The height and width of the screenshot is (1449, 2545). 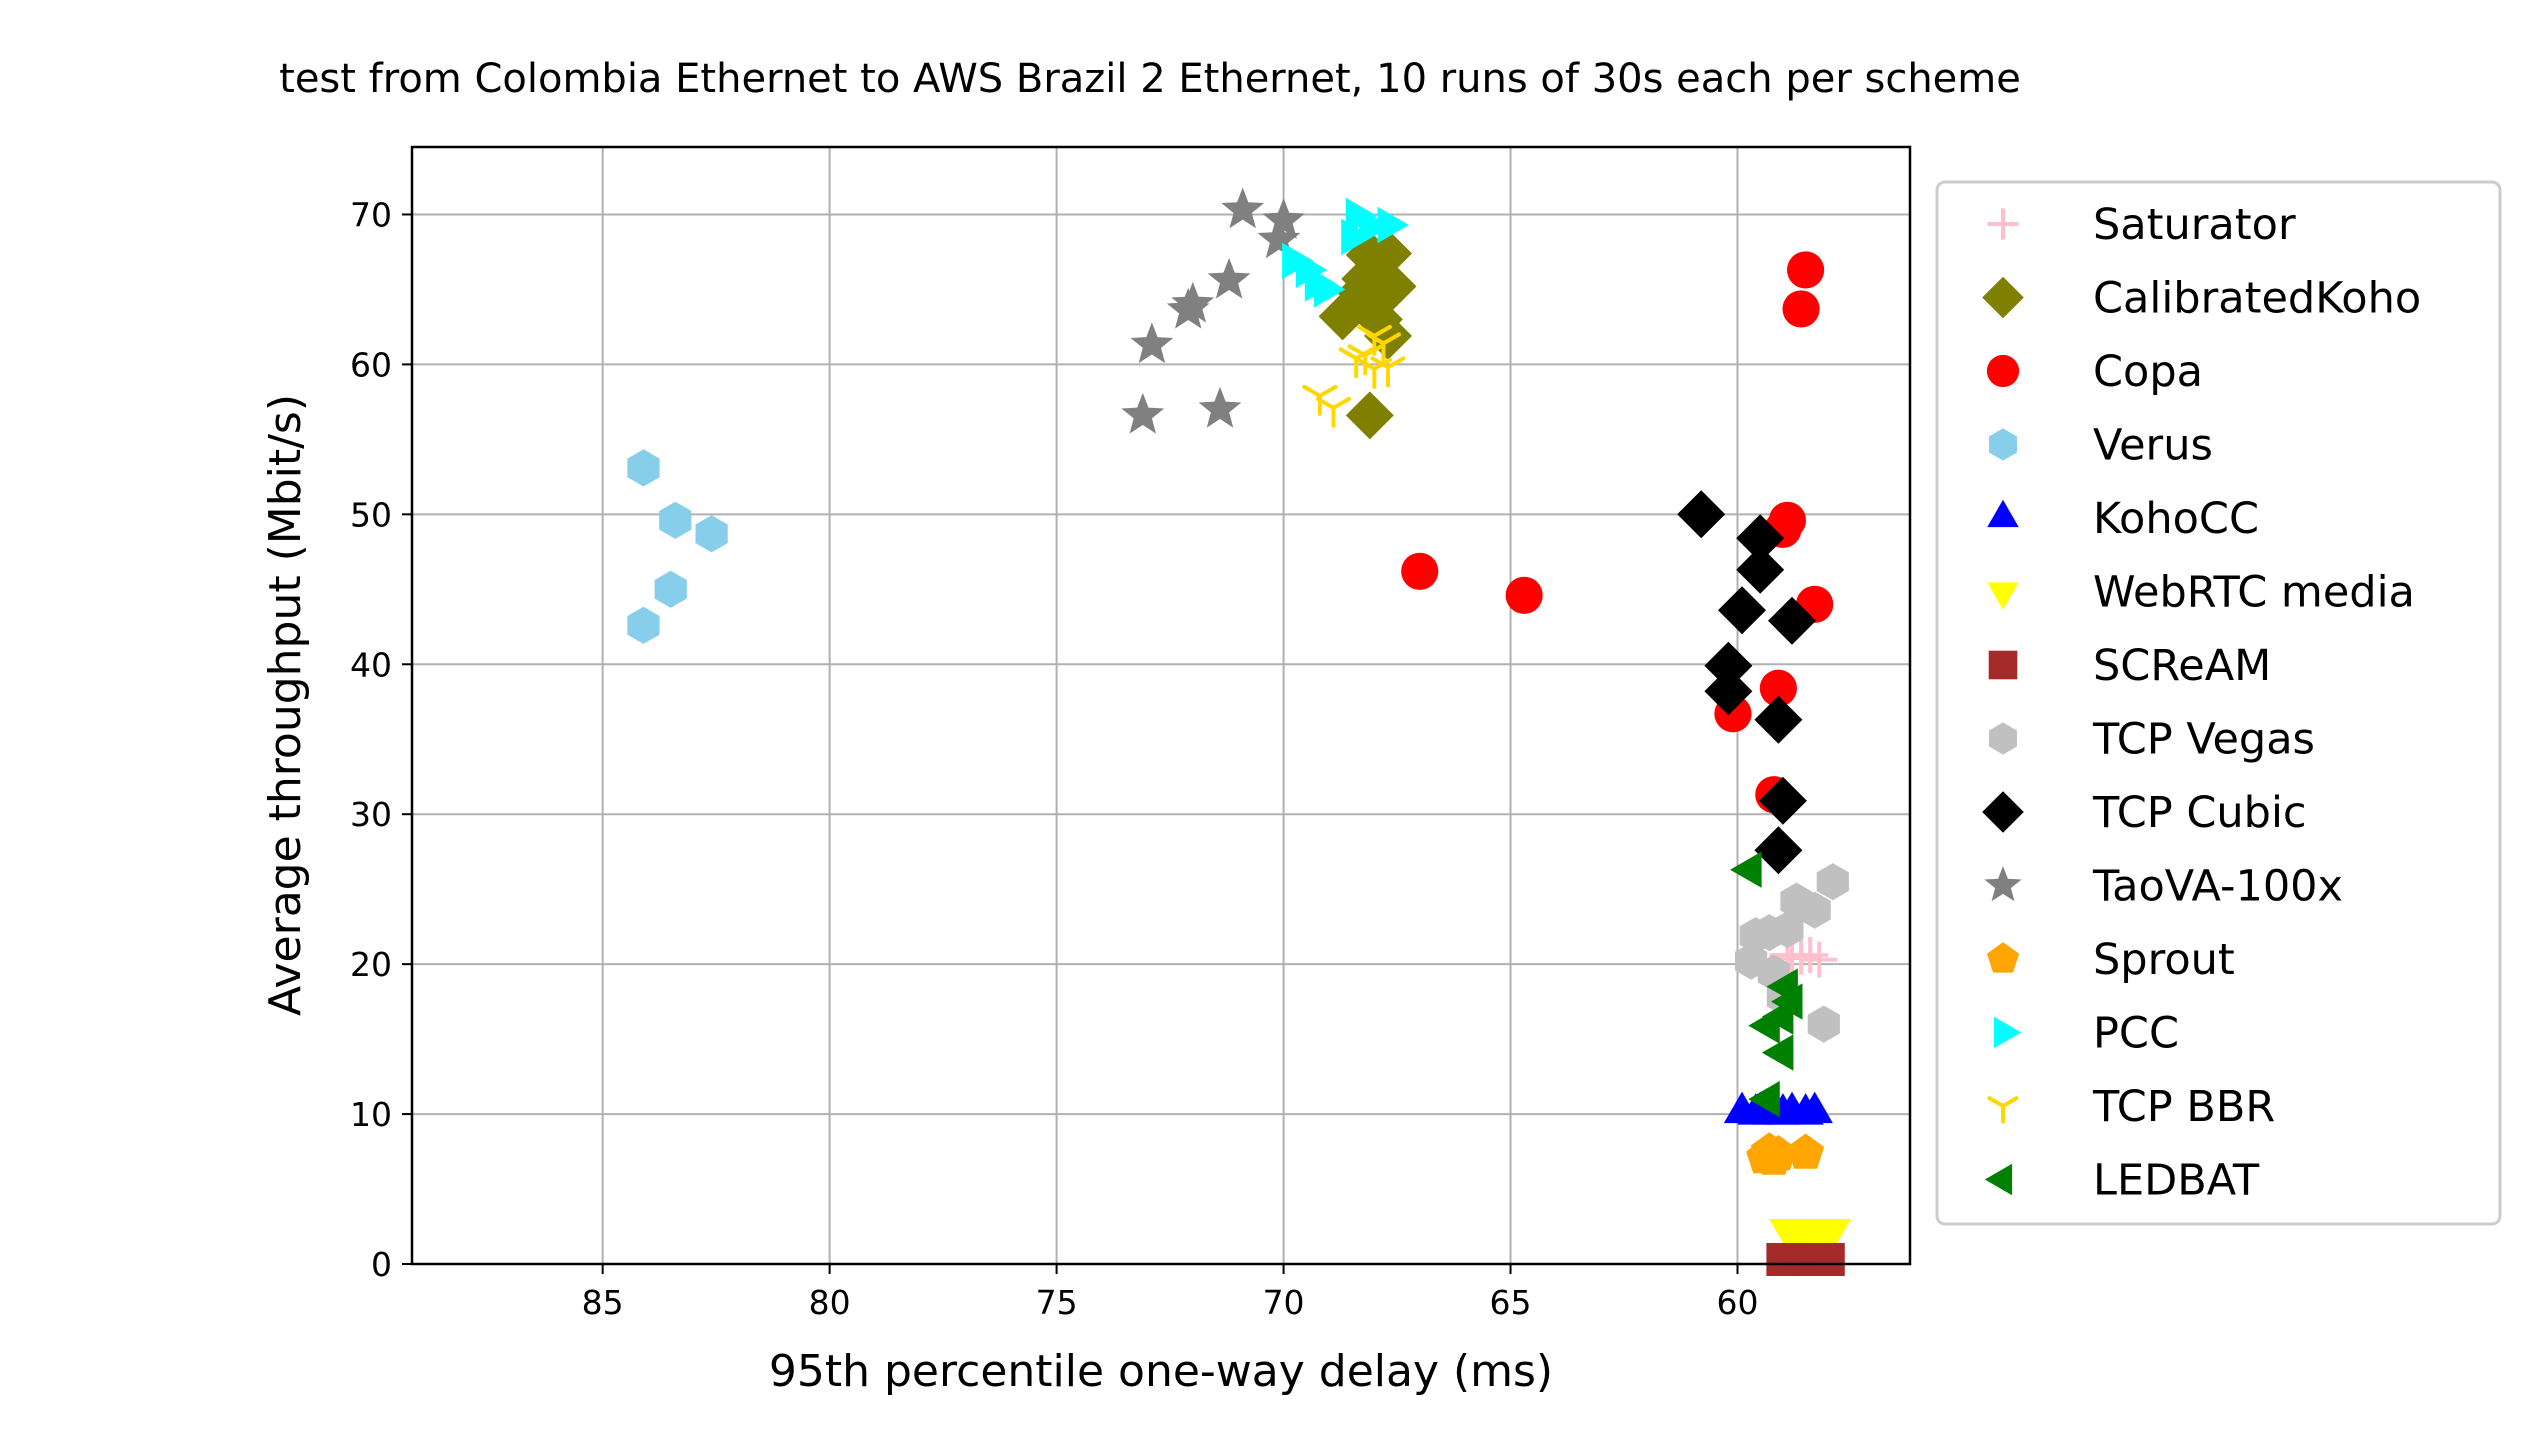 I want to click on legend-entry-tcp-bbr: TCP BBR, so click(x=2131, y=1107).